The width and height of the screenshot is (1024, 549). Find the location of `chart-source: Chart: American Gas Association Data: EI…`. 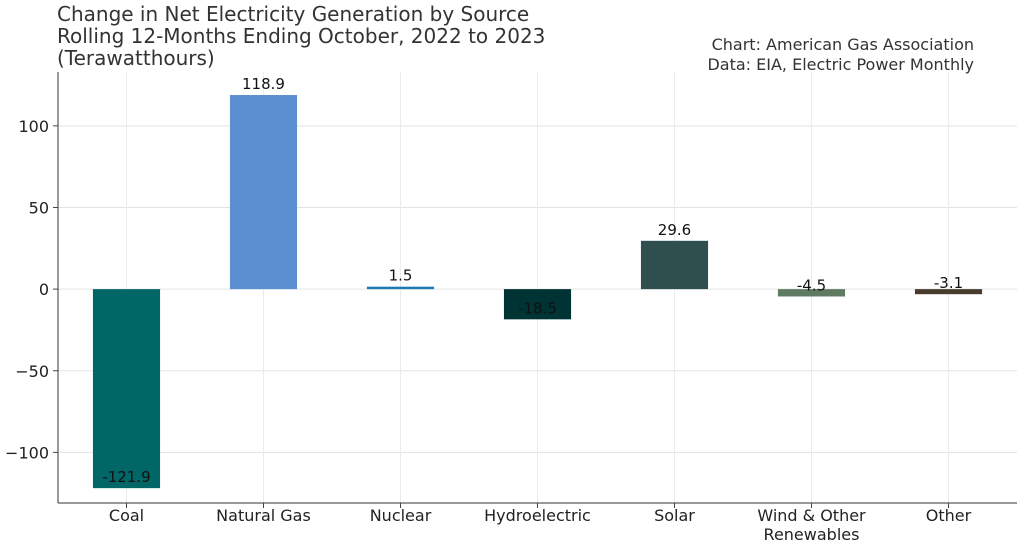

chart-source: Chart: American Gas Association Data: EI… is located at coordinates (840, 55).